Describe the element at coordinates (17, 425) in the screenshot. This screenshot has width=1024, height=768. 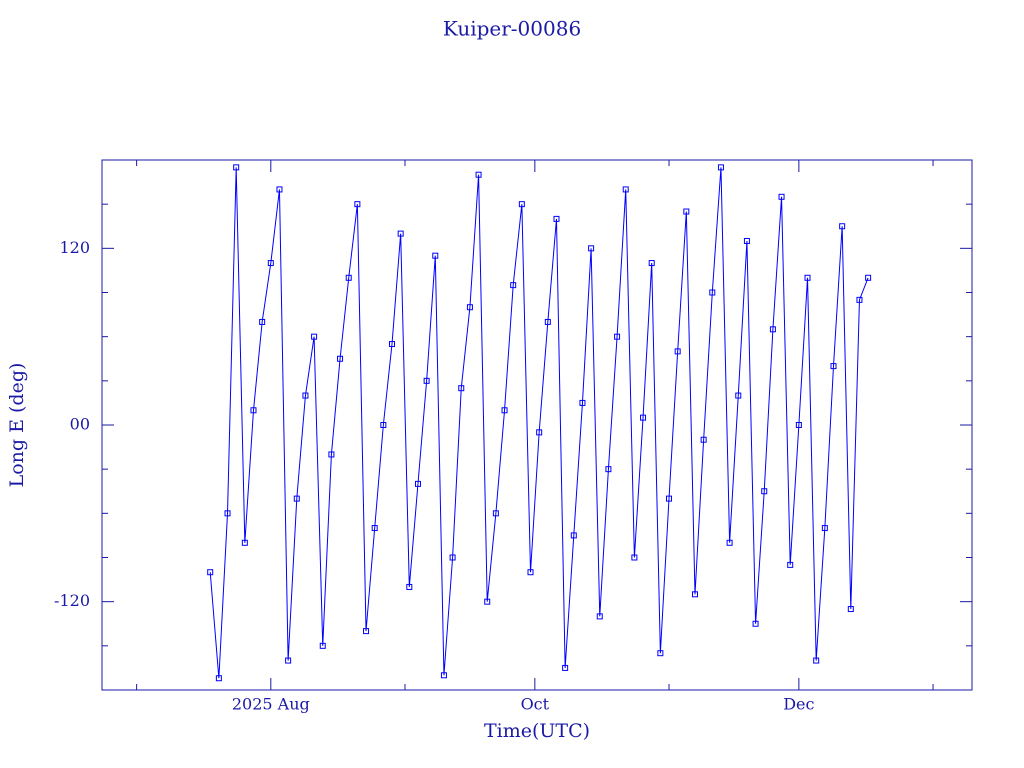
I see `y-axis-label: Long E (deg)` at that location.